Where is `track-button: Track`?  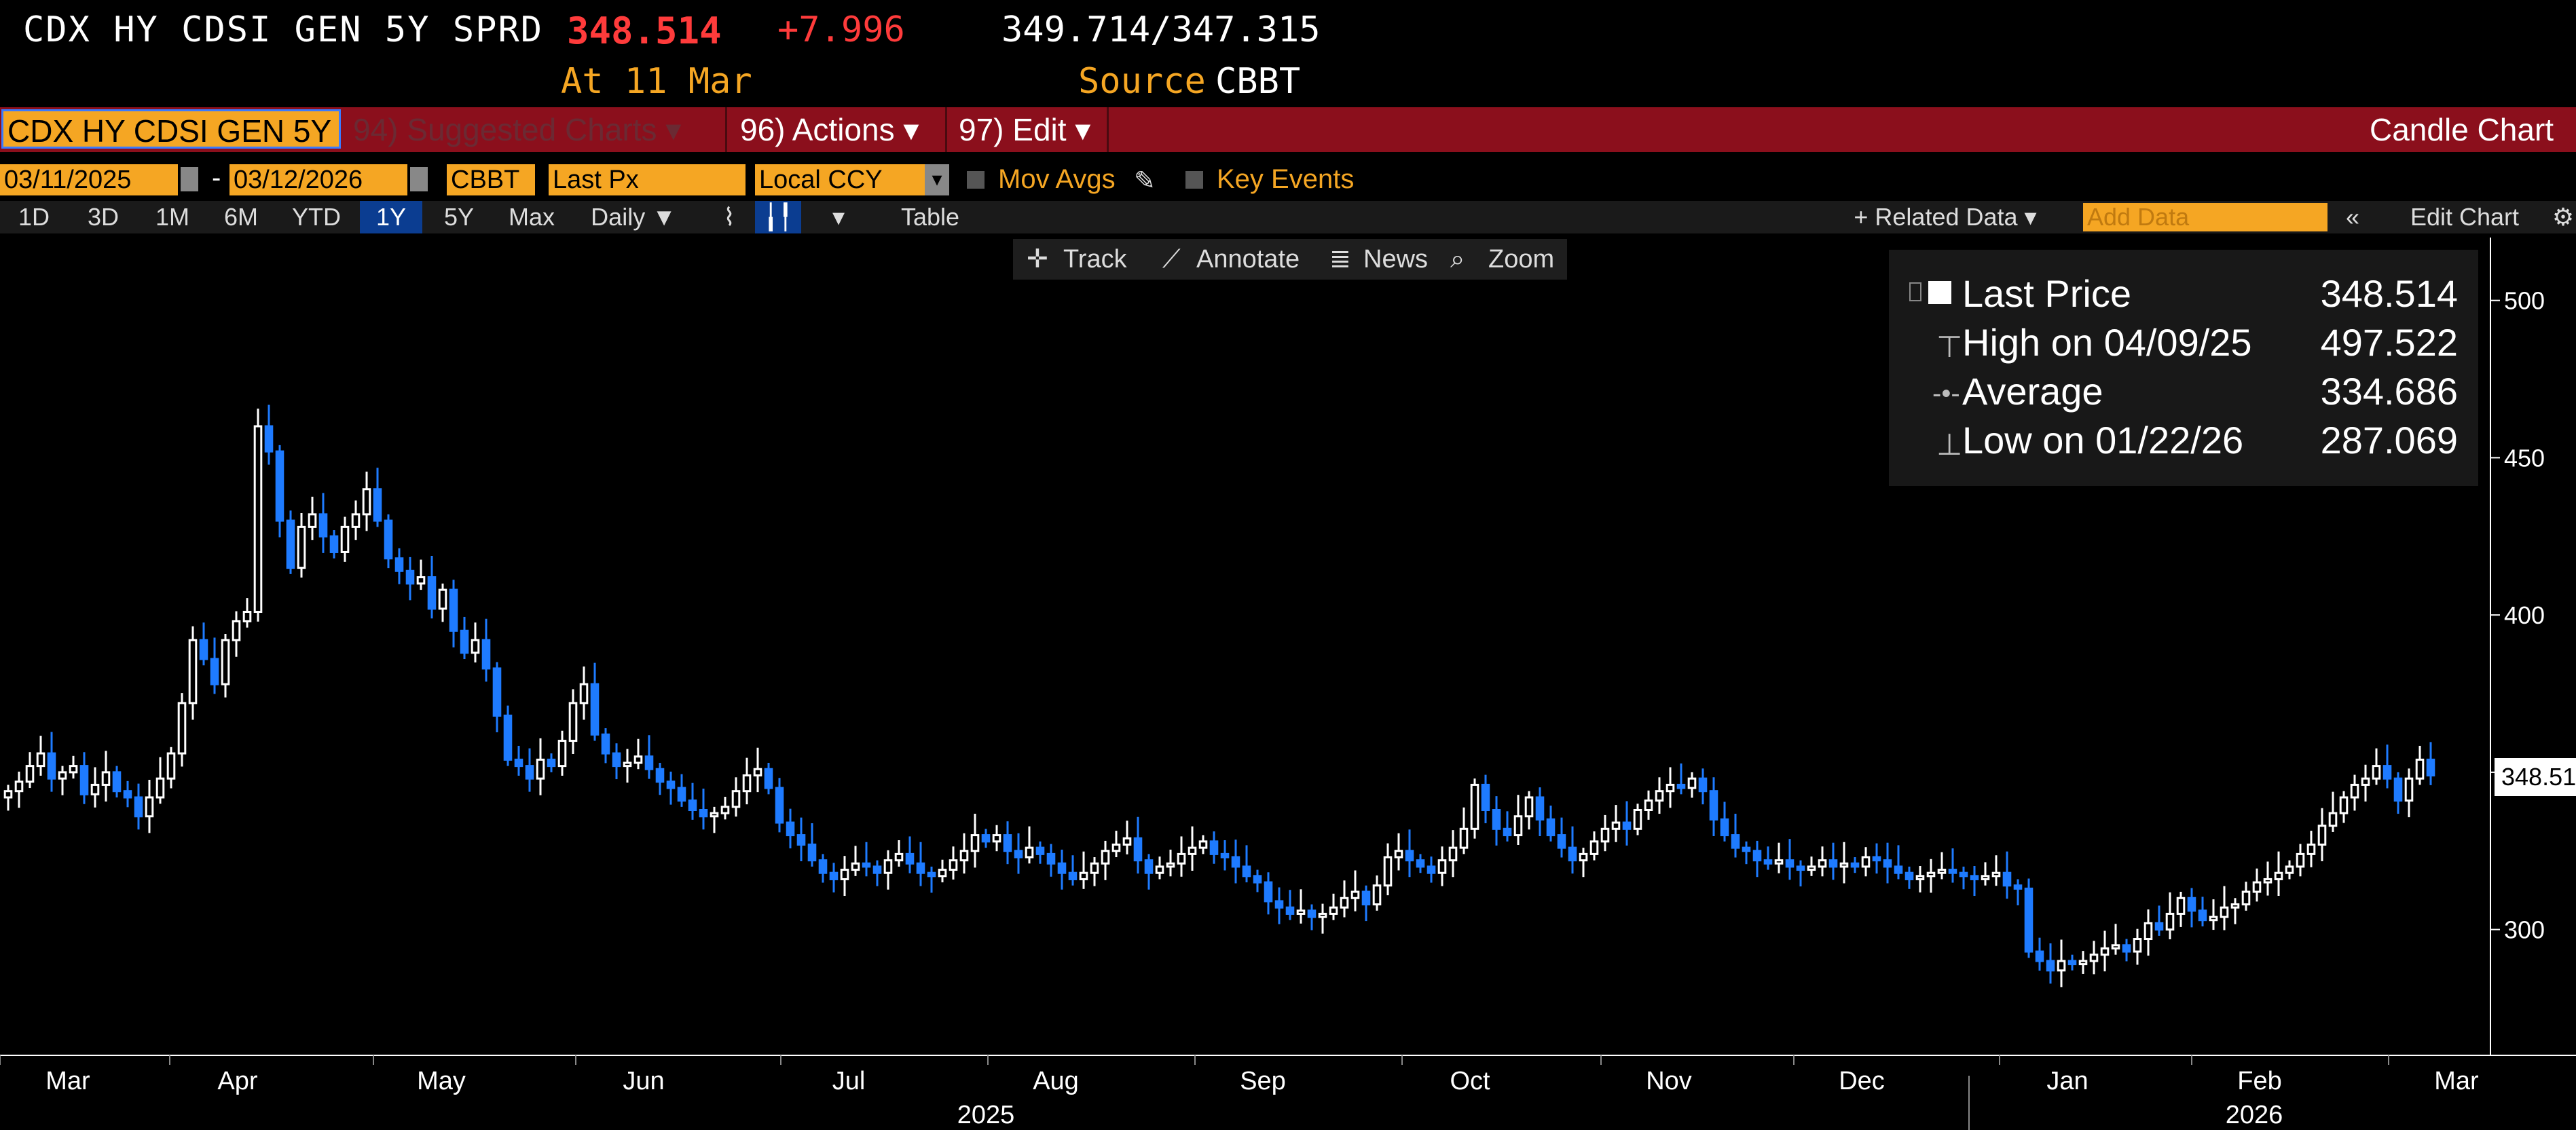 track-button: Track is located at coordinates (1095, 259).